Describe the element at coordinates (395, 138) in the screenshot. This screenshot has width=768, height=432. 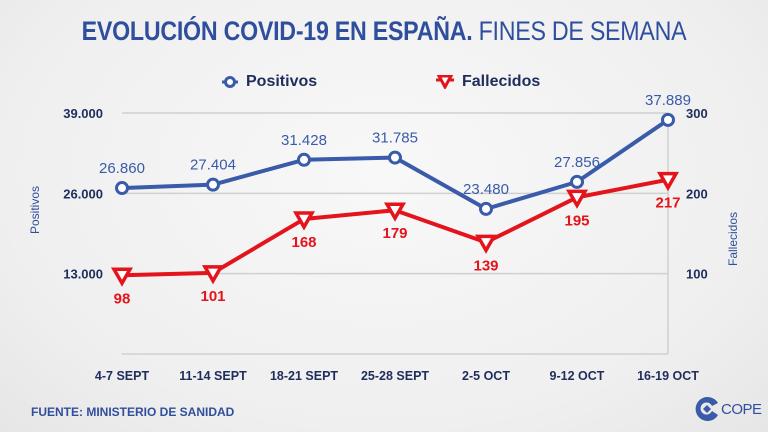
I see `data-label-positivos: 31.785` at that location.